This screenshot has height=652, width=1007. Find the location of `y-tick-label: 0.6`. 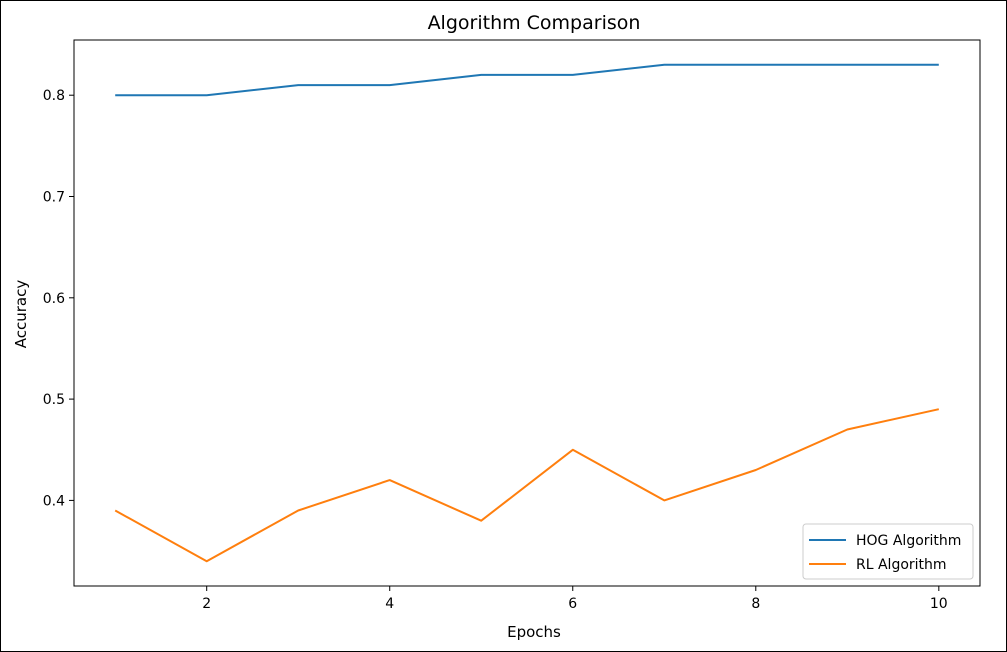

y-tick-label: 0.6 is located at coordinates (54, 299).